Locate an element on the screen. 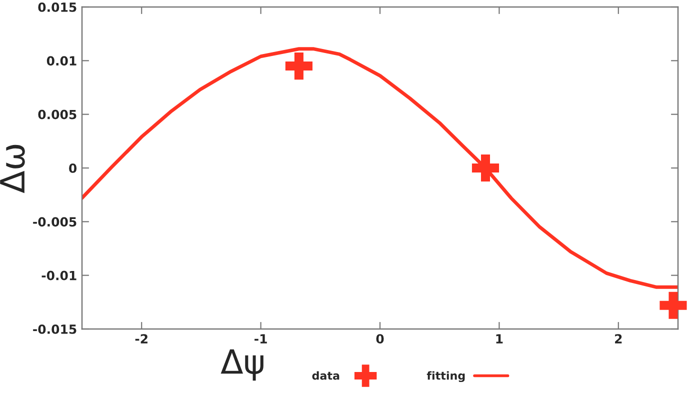 This screenshot has height=400, width=689. x-tick-label: -1 is located at coordinates (260, 339).